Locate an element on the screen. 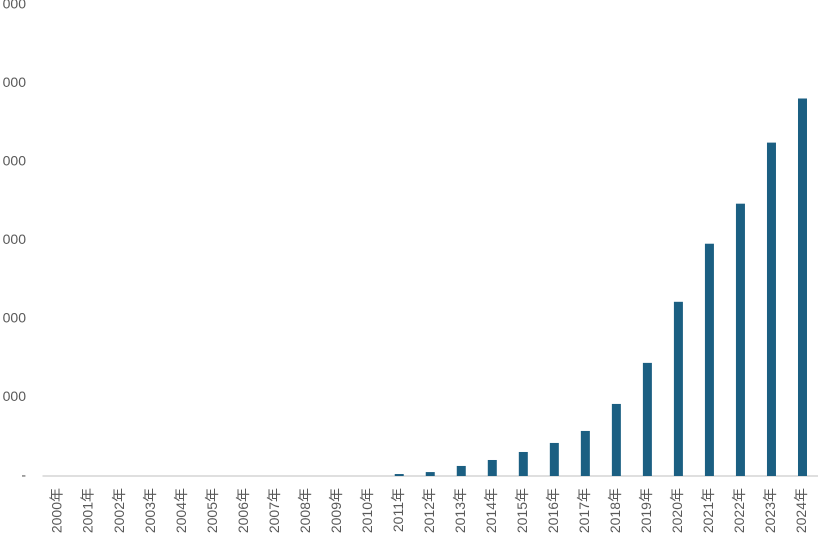 The width and height of the screenshot is (821, 548). x-tick-label: 2002年 is located at coordinates (119, 510).